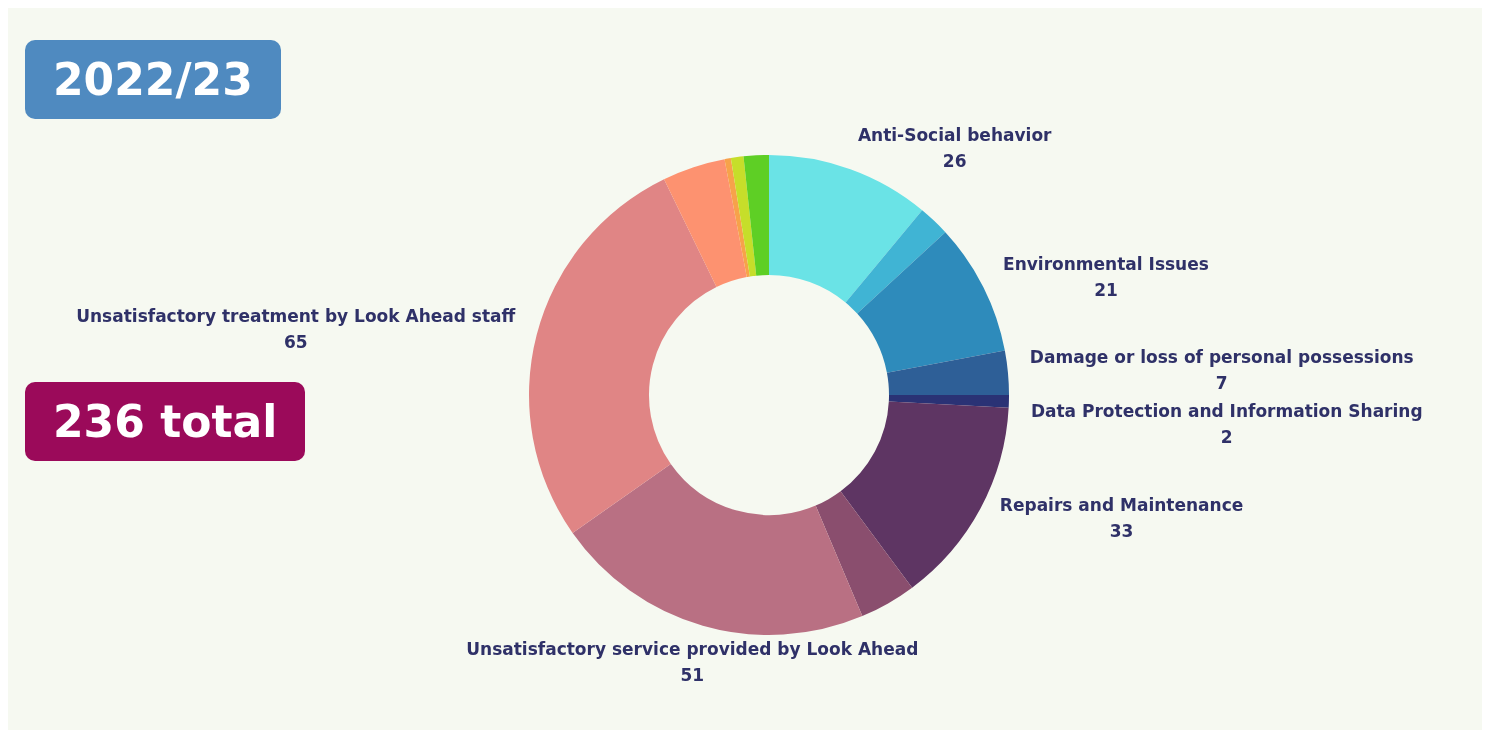 The height and width of the screenshot is (738, 1490). I want to click on data-label: 65, so click(295, 341).